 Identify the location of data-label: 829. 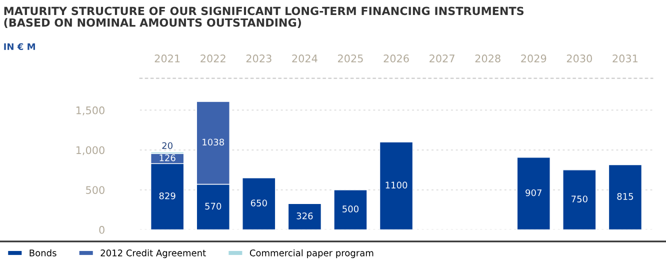
(167, 196).